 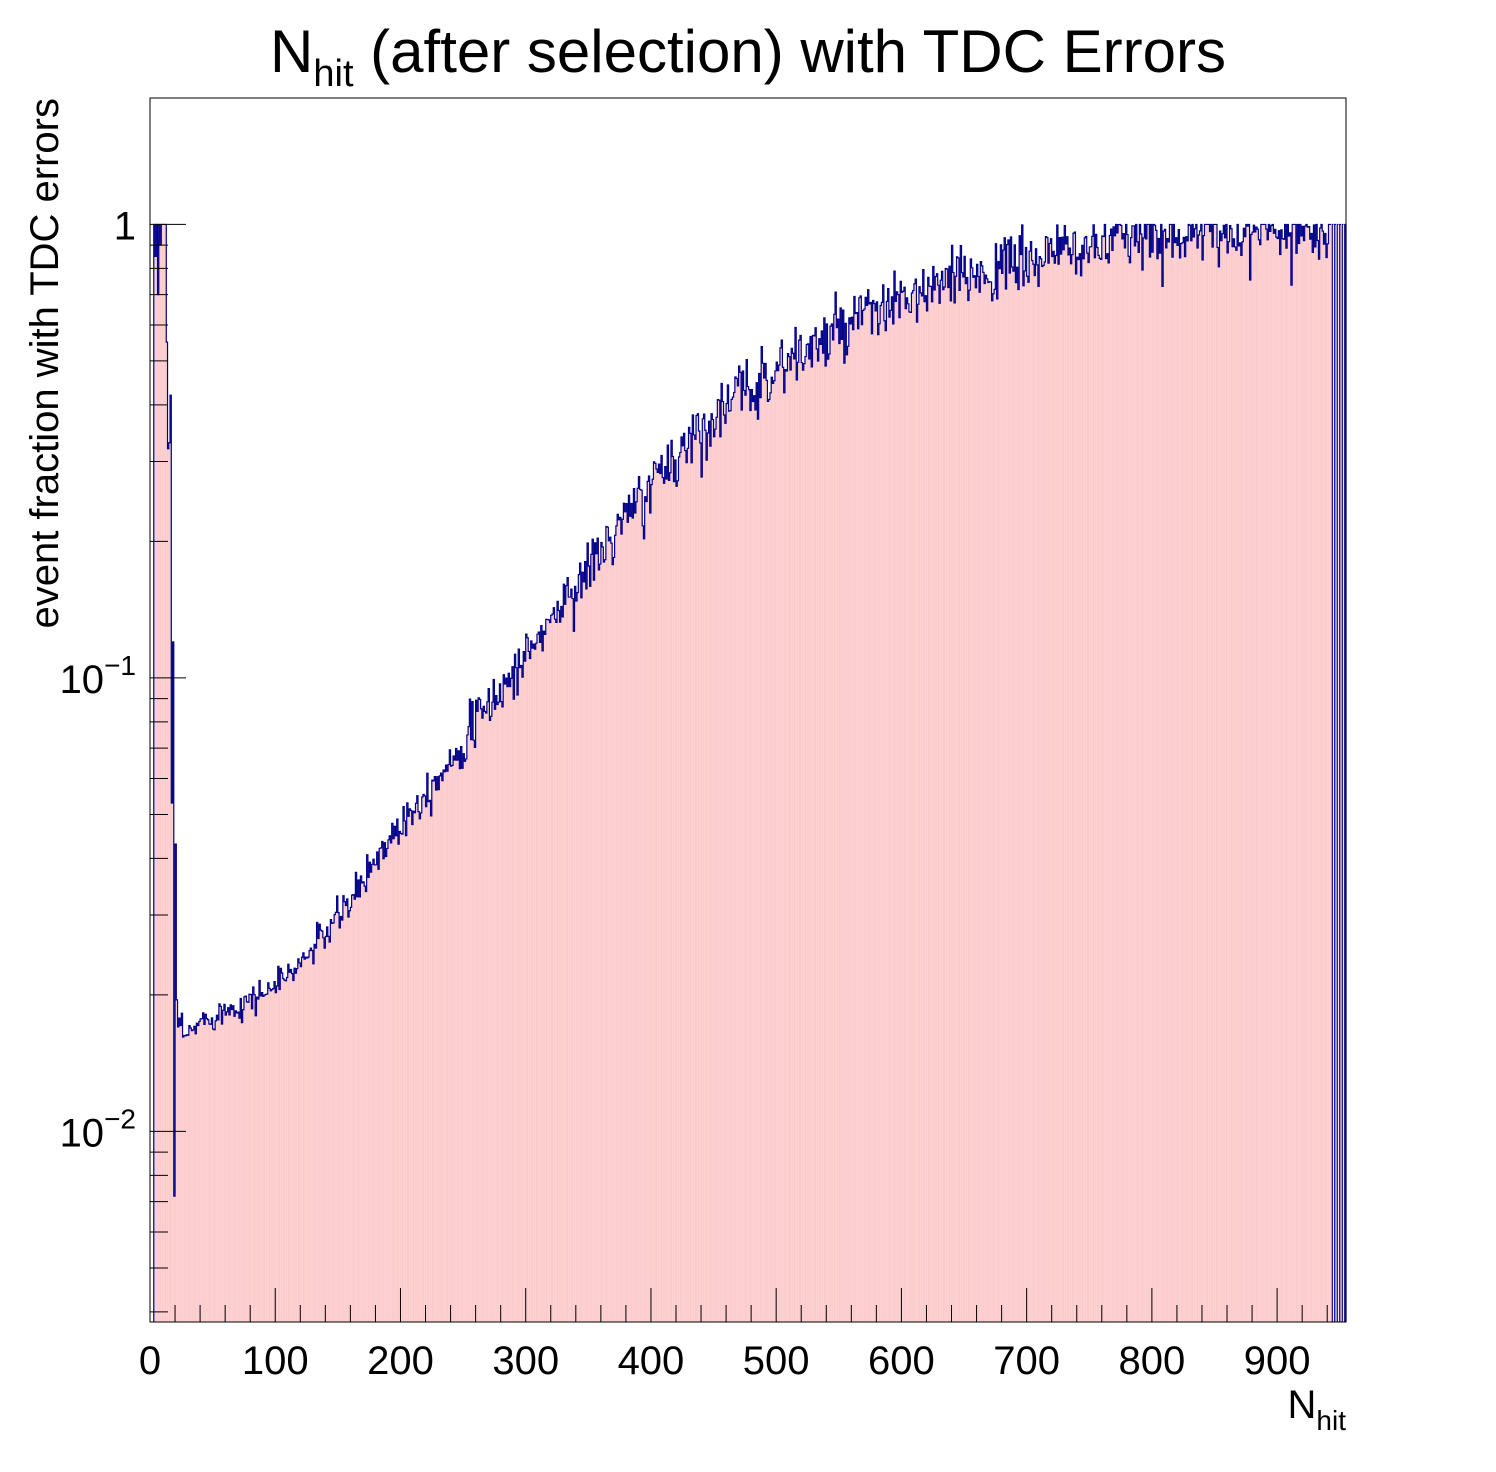 I want to click on x-axis-title: Nhit, so click(x=1317, y=1409).